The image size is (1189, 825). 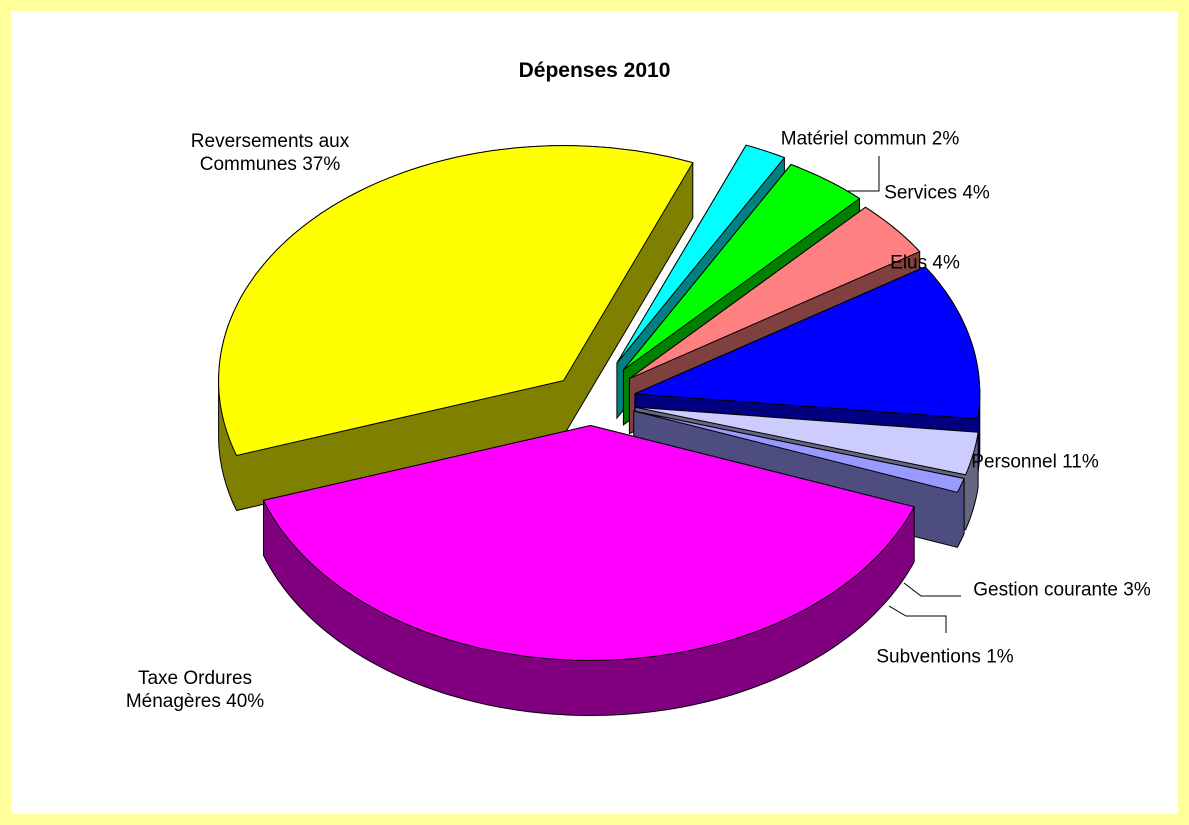 I want to click on category-label: Elus, so click(x=909, y=263).